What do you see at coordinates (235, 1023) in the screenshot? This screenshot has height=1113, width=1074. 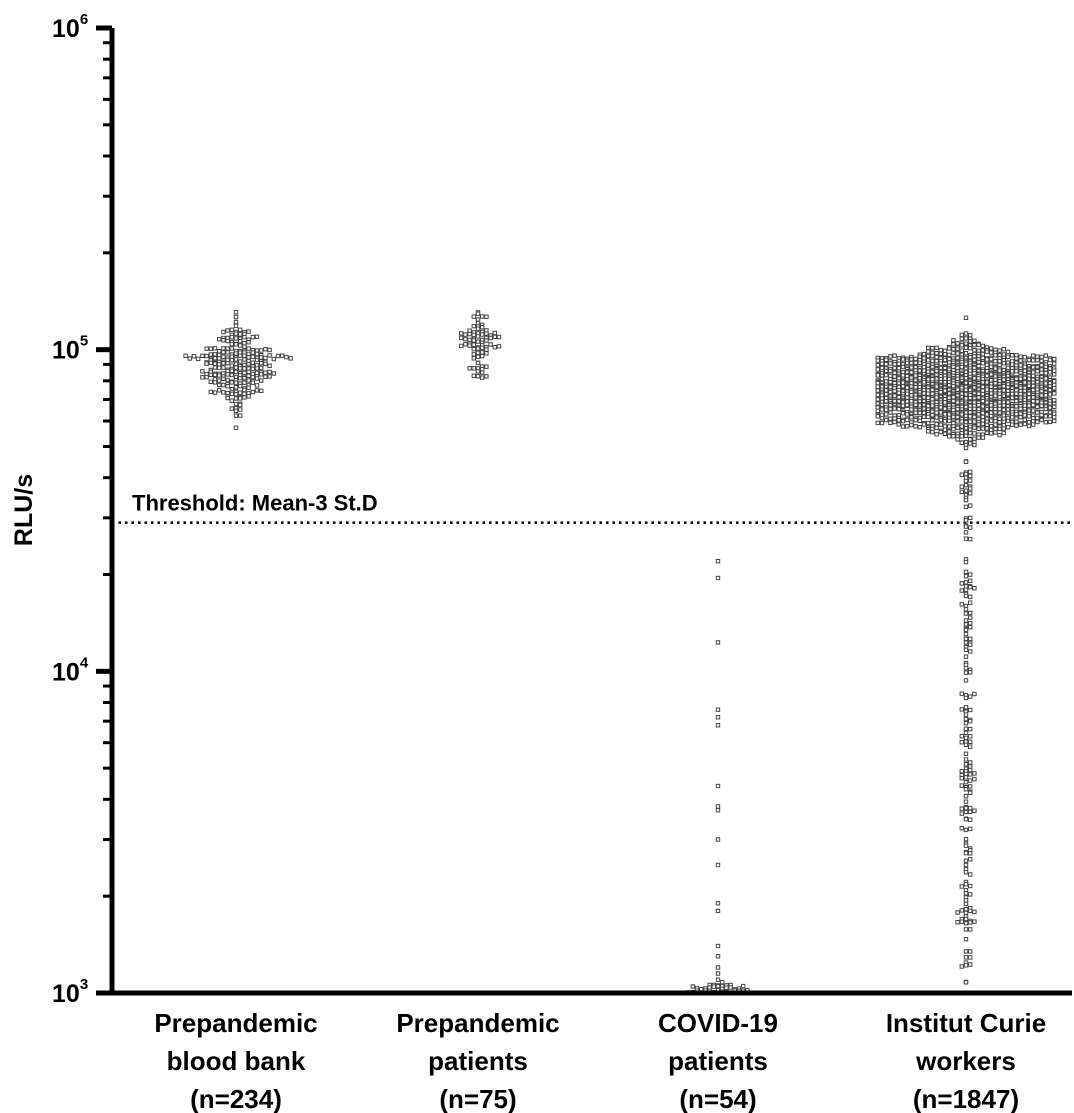 I see `category-label-line: Prepandemic` at bounding box center [235, 1023].